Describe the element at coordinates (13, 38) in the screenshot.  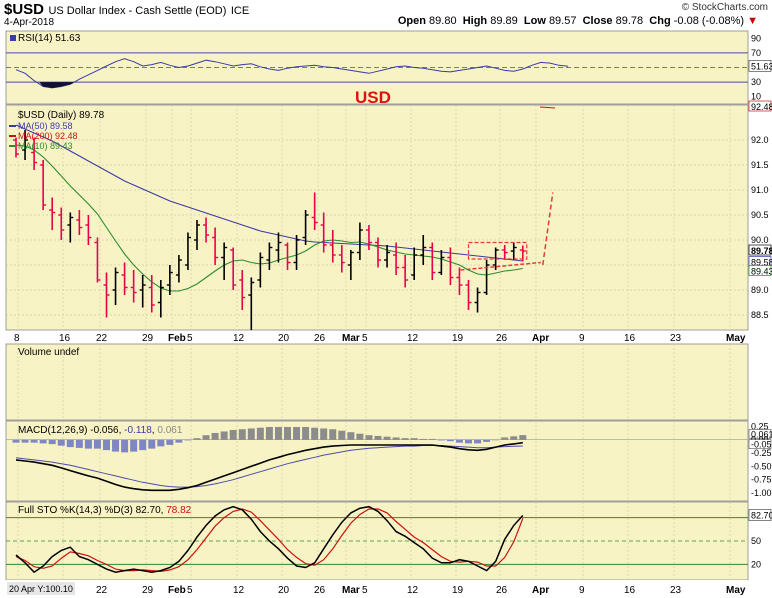
I see `rsi-legend-swatch` at that location.